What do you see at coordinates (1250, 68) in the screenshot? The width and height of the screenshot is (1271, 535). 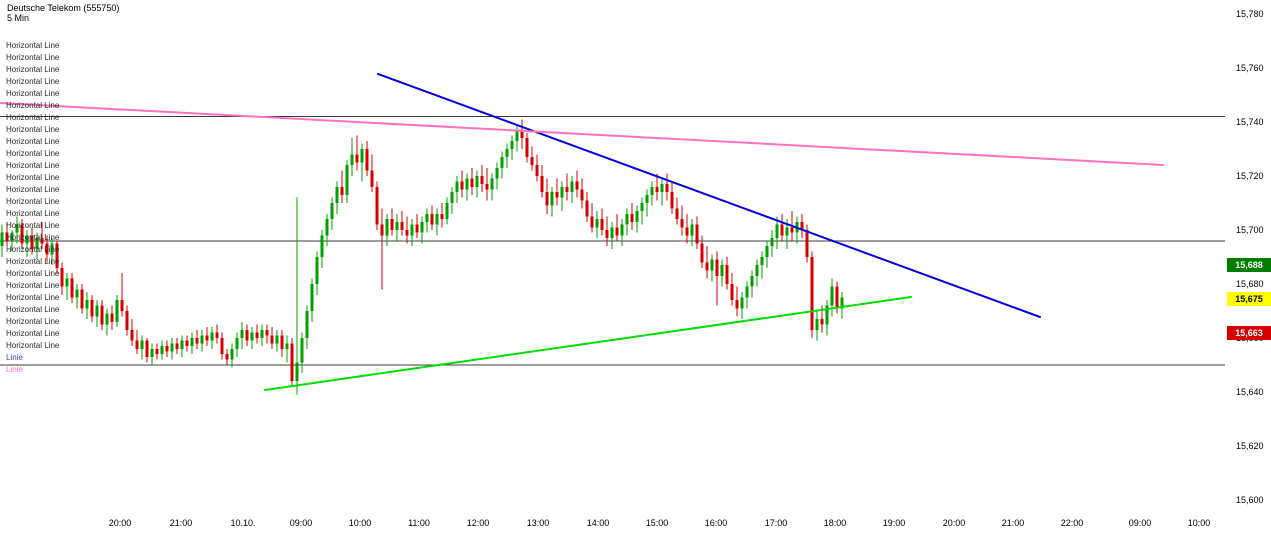 I see `price-axis-label: 15,760` at bounding box center [1250, 68].